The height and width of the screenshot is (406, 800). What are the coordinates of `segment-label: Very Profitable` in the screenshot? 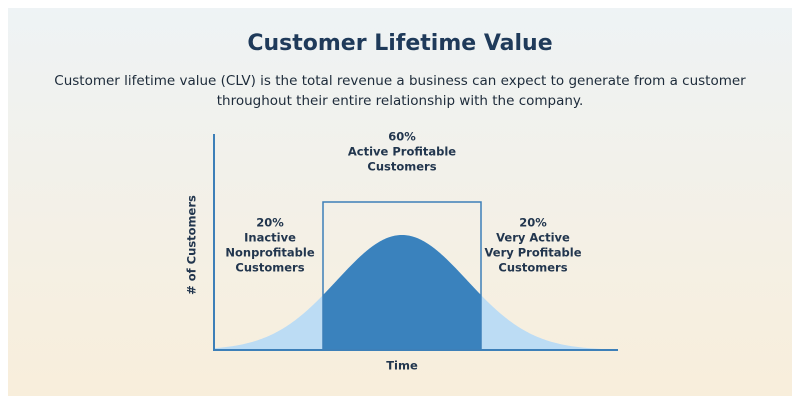 It's located at (533, 253).